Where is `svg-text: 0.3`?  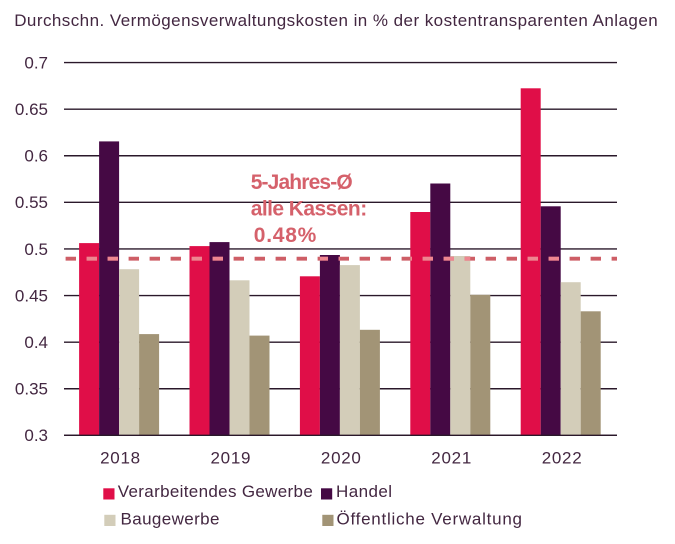
svg-text: 0.3 is located at coordinates (36, 435).